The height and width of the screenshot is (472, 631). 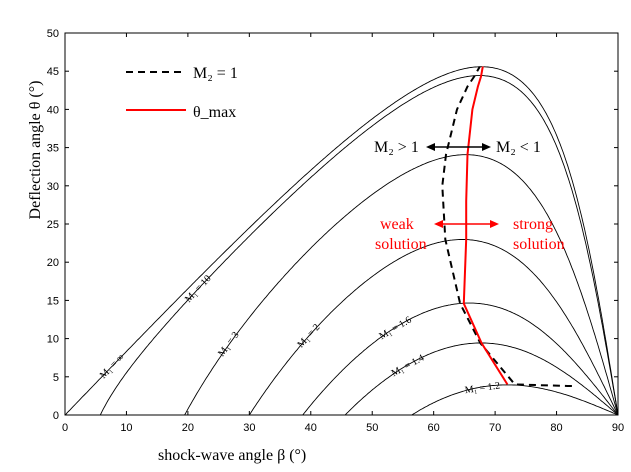 I want to click on annotation-m2-less: M₂ < 1, so click(x=518, y=147).